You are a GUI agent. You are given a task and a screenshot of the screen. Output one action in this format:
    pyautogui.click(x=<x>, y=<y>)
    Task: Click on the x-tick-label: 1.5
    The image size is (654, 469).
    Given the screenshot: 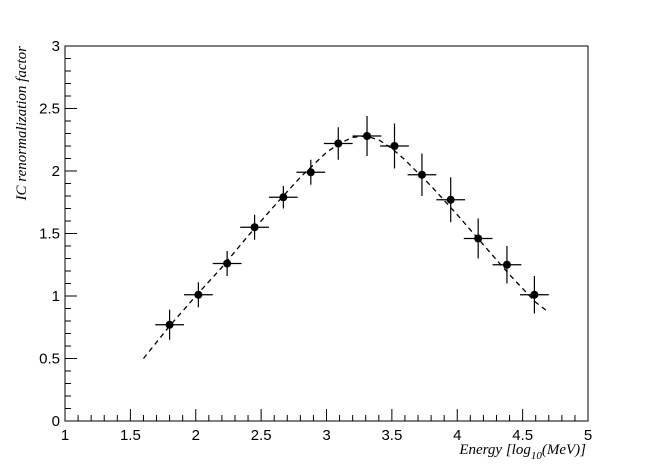 What is the action you would take?
    pyautogui.click(x=130, y=435)
    